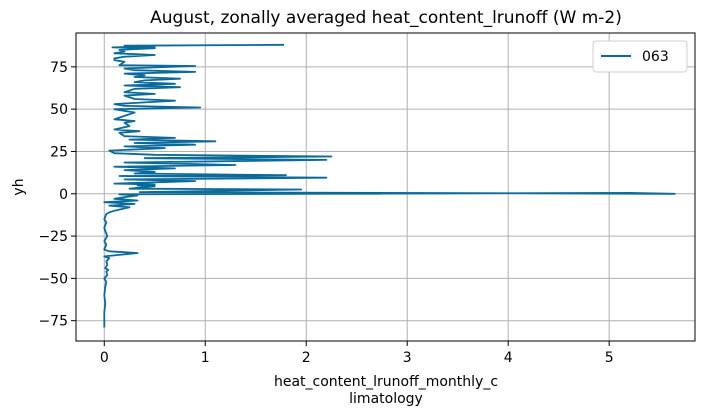  What do you see at coordinates (407, 358) in the screenshot?
I see `x-tick-label: 3` at bounding box center [407, 358].